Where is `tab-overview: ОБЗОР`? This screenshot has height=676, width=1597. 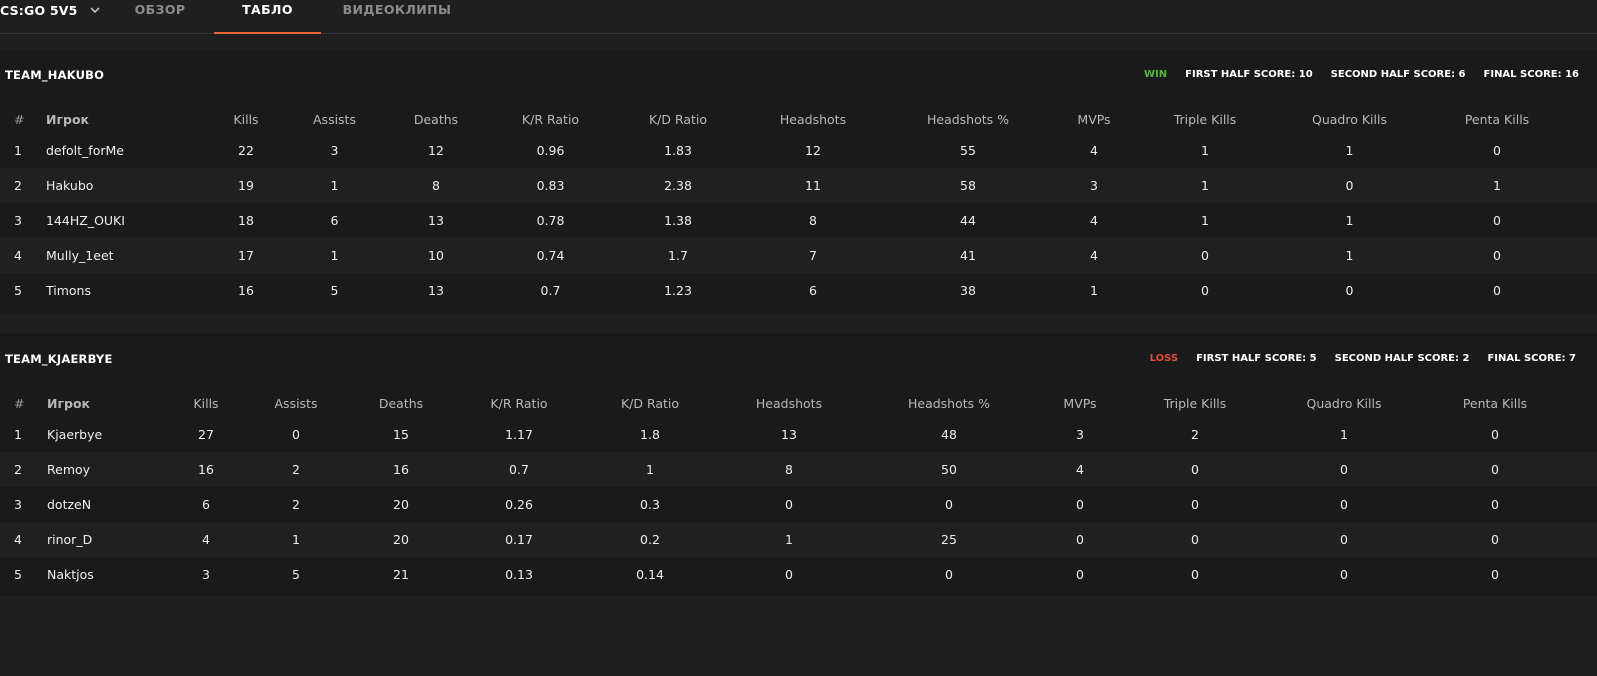
tab-overview: ОБЗОР is located at coordinates (160, 9).